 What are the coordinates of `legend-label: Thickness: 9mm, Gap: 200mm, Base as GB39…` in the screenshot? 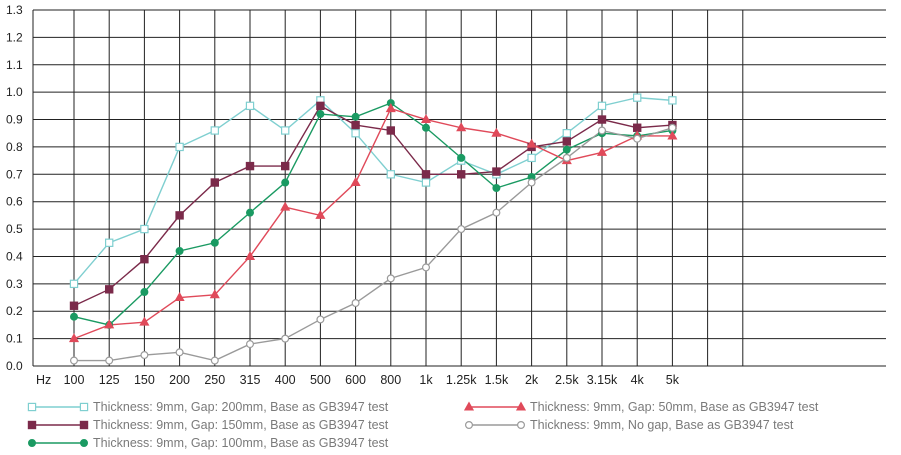 It's located at (241, 407).